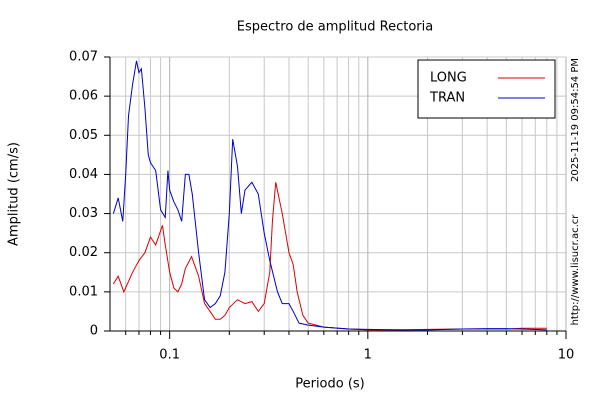 The width and height of the screenshot is (600, 400). What do you see at coordinates (447, 98) in the screenshot?
I see `legend-label: TRAN` at bounding box center [447, 98].